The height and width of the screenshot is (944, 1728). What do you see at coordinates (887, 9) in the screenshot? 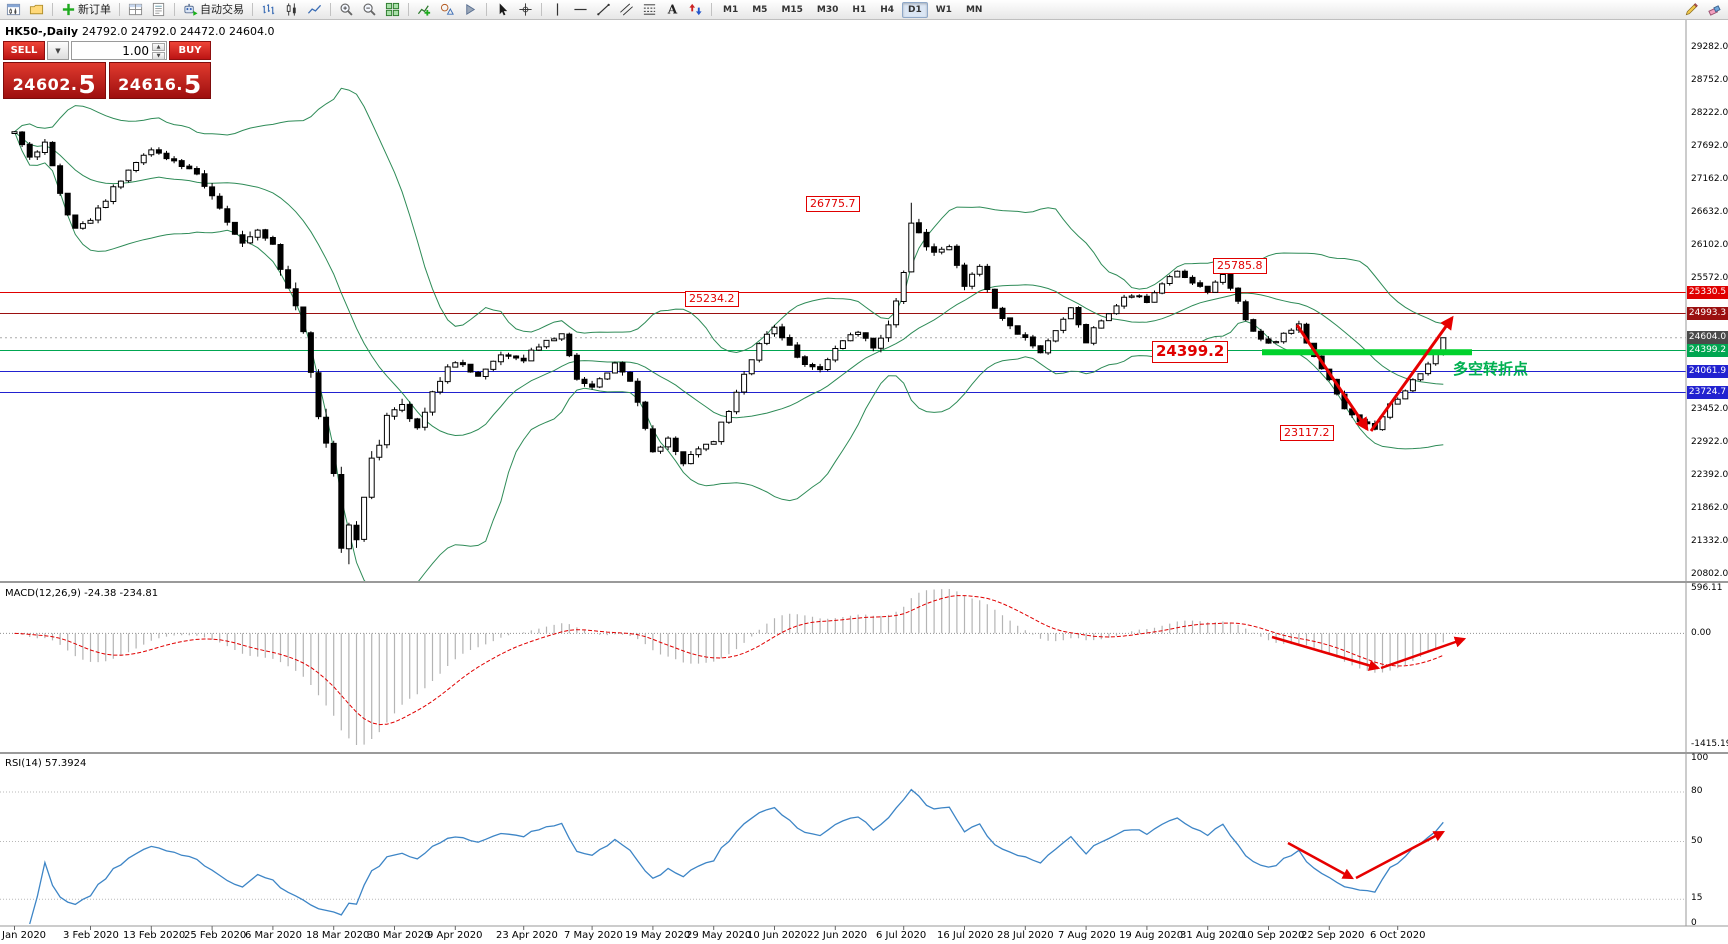
I see `timeframe-h4-button: H4` at bounding box center [887, 9].